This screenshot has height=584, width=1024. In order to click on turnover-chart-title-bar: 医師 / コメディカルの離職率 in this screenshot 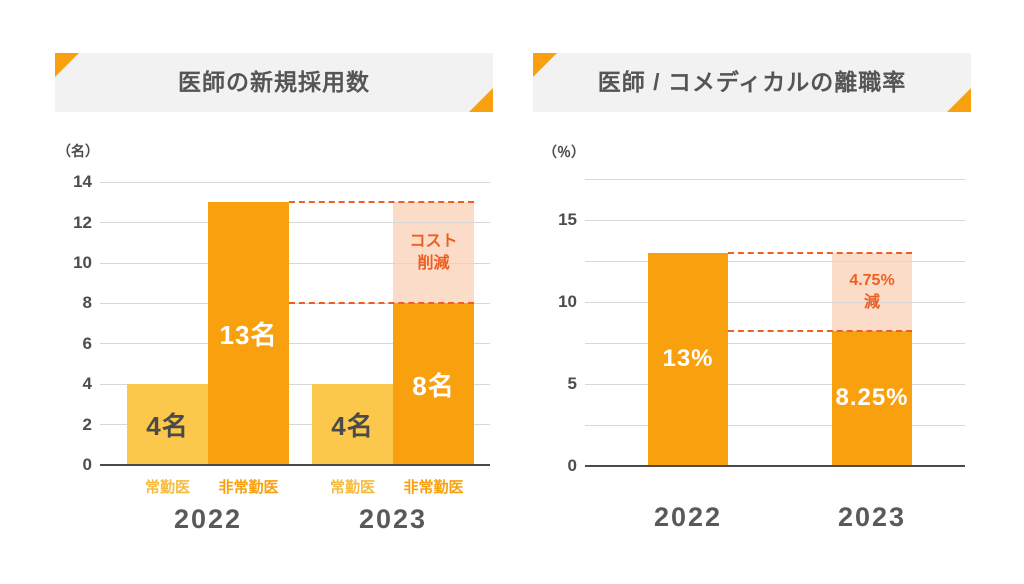, I will do `click(752, 82)`.